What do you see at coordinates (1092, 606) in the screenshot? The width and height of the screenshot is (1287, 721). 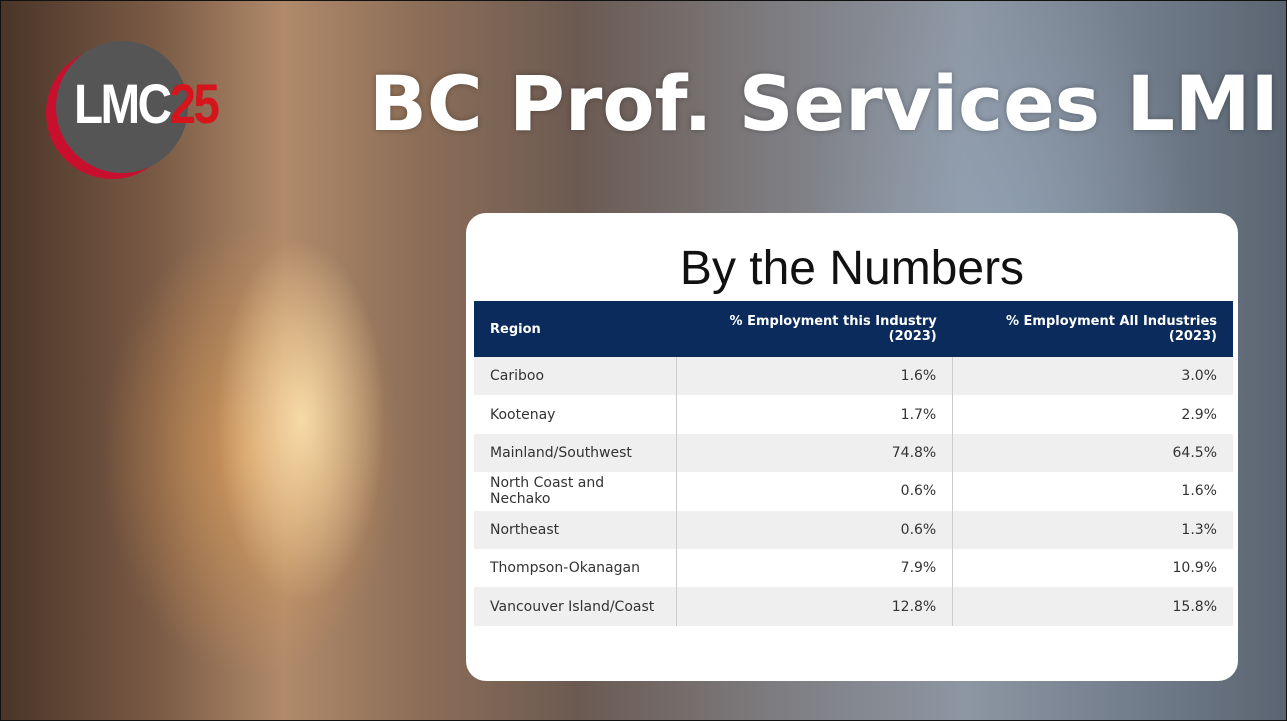 I see `value-cell: 15.8%` at bounding box center [1092, 606].